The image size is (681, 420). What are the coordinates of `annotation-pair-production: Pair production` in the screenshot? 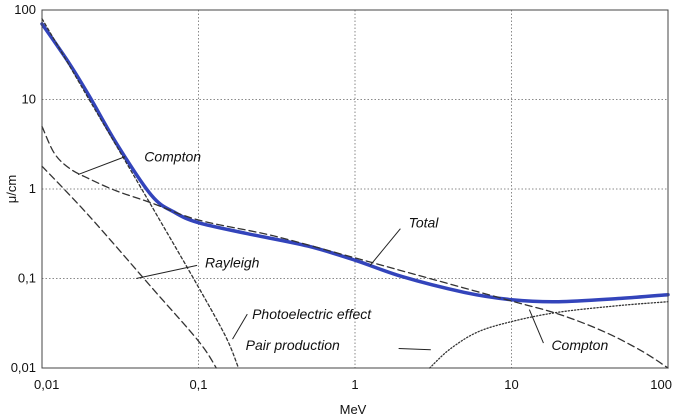 It's located at (293, 345).